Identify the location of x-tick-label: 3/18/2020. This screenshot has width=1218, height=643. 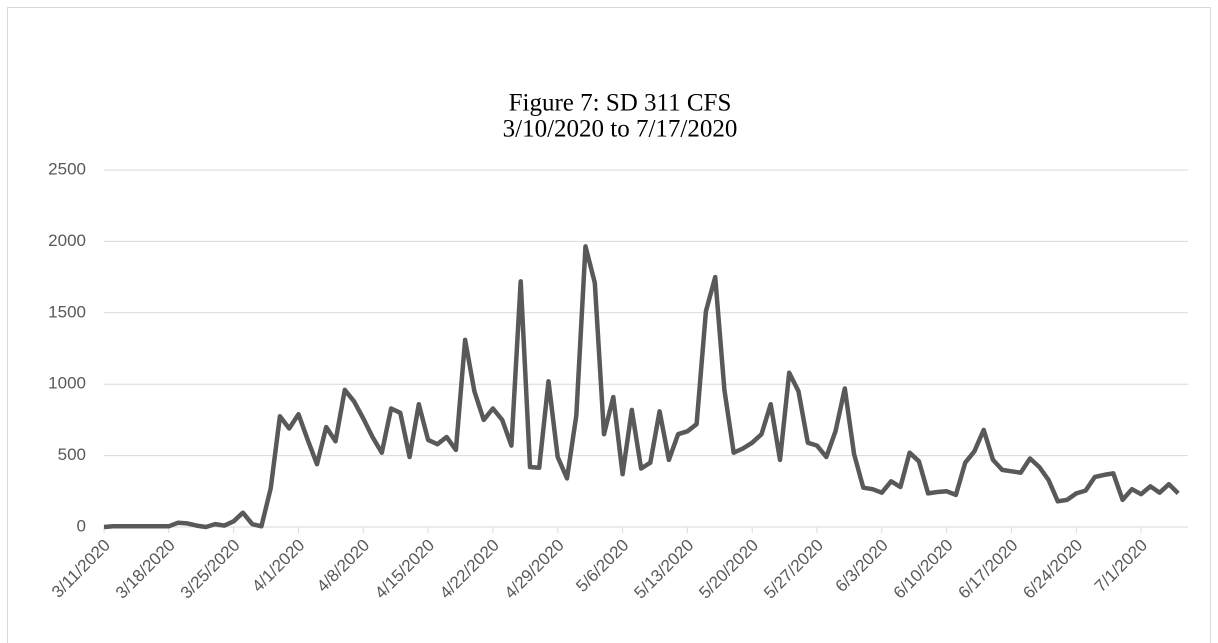
(145, 569).